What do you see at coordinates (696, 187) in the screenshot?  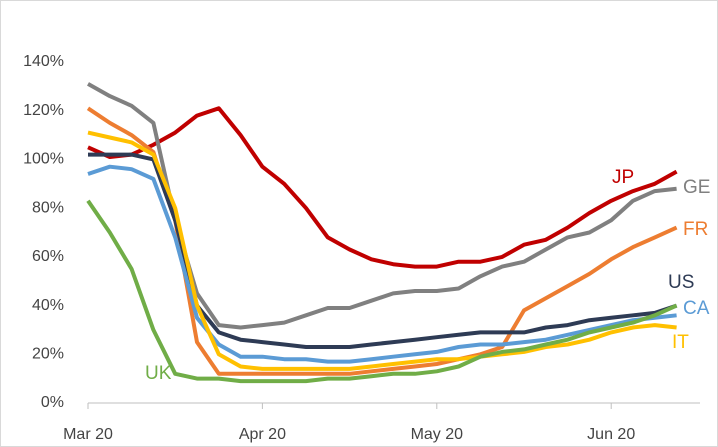 I see `series-label: GE` at bounding box center [696, 187].